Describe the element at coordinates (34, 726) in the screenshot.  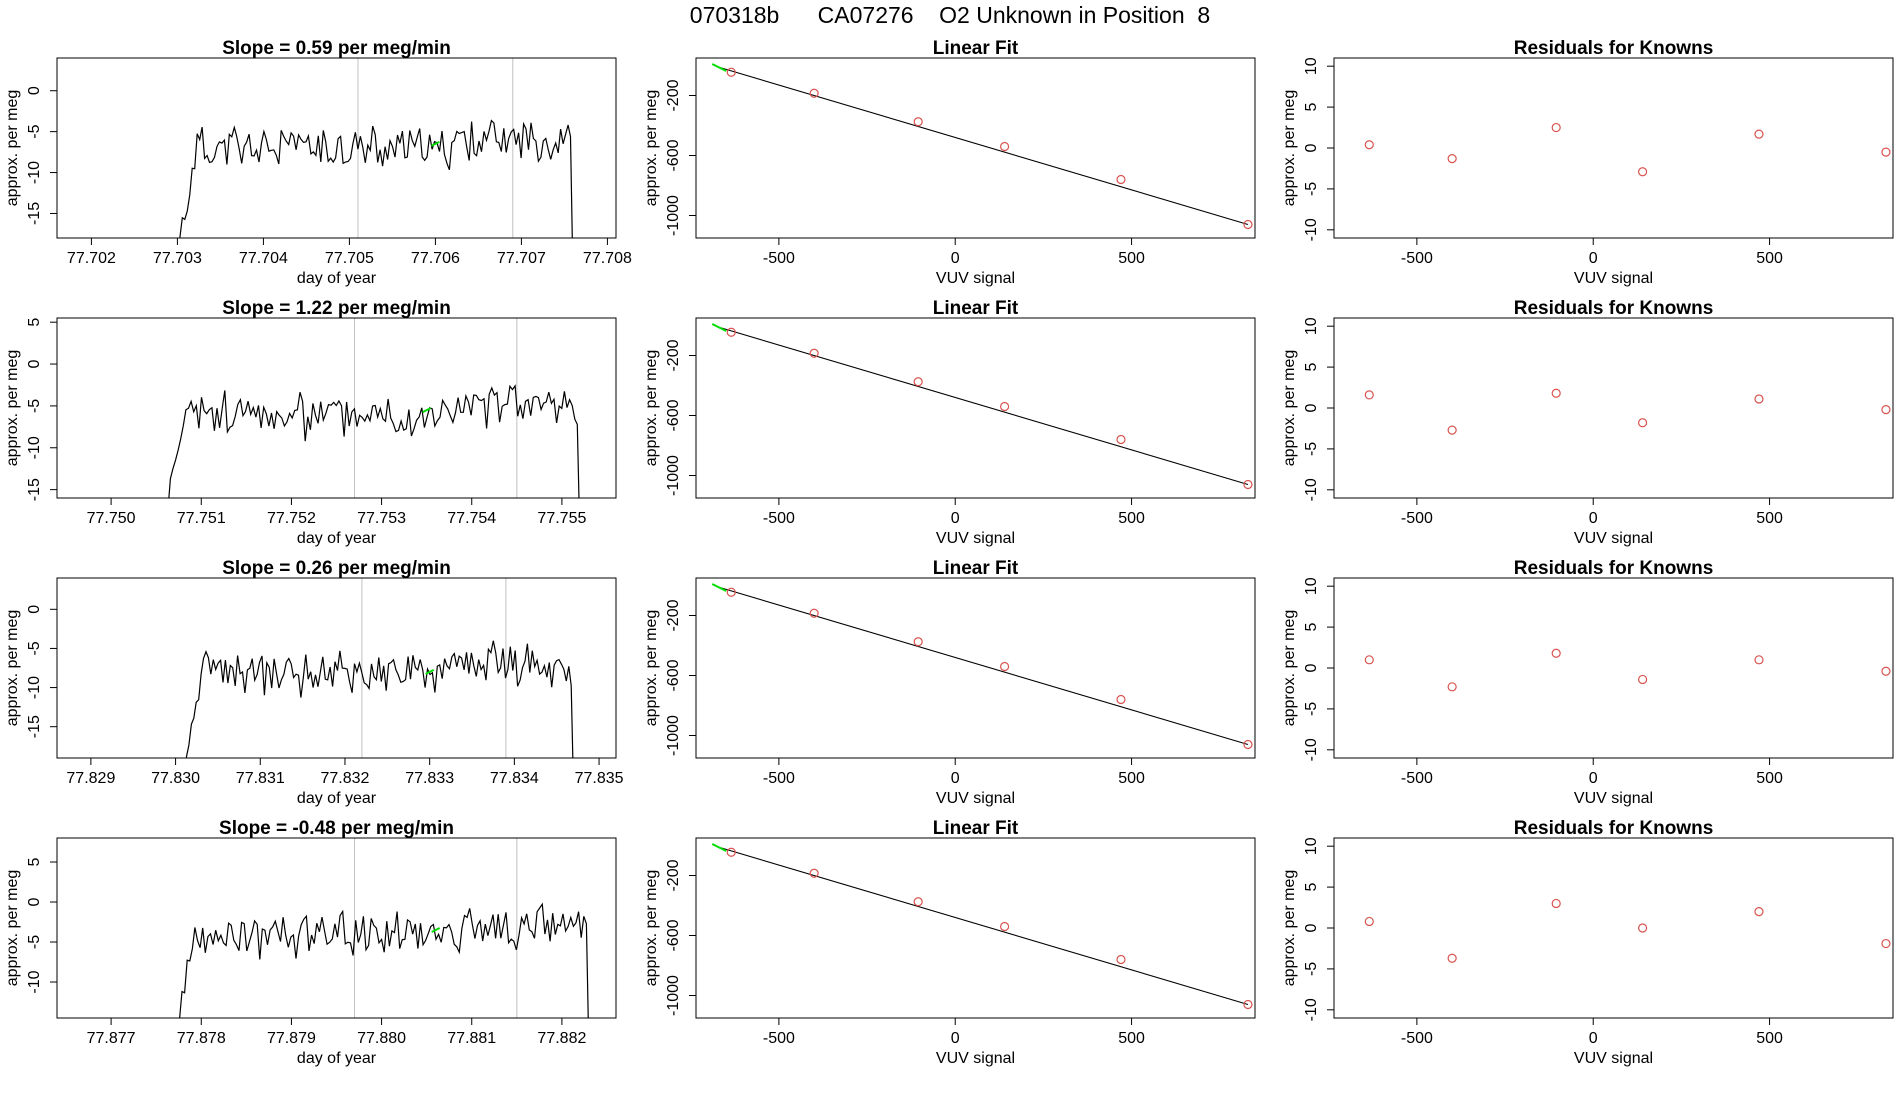
I see `y-tick-label: -15` at that location.